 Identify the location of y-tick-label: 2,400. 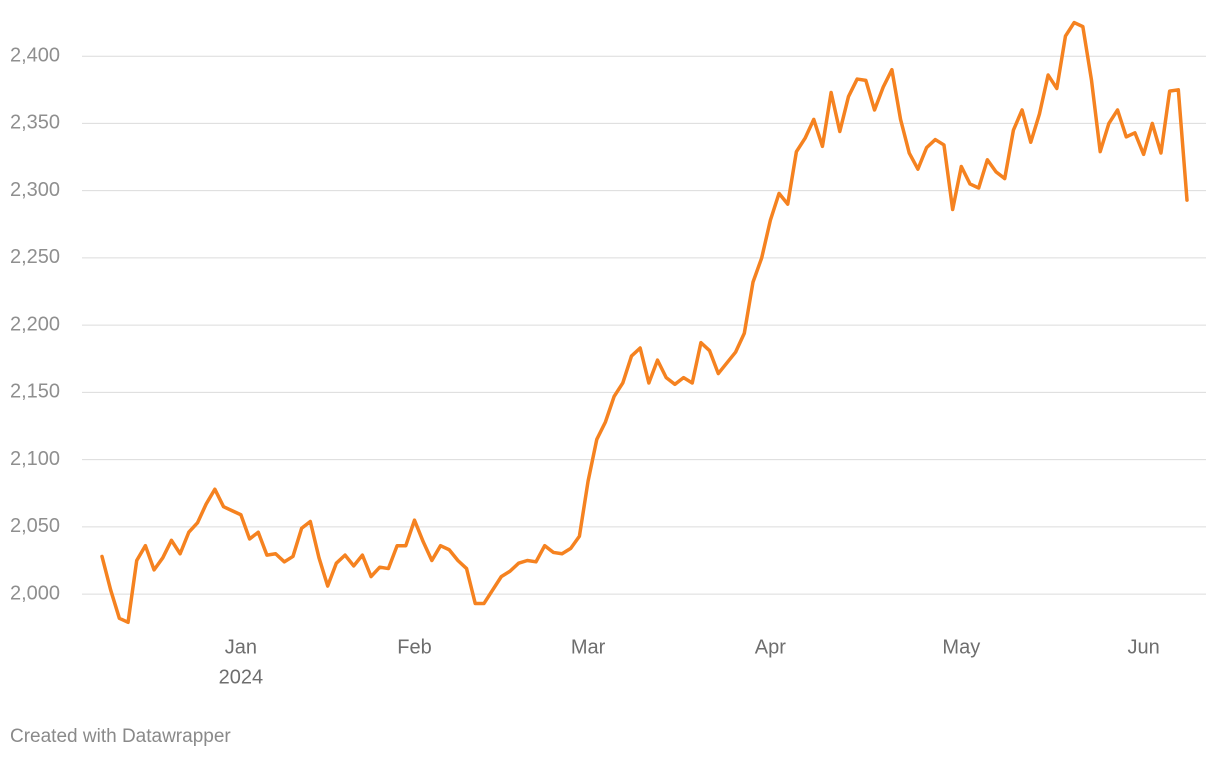
(35, 55).